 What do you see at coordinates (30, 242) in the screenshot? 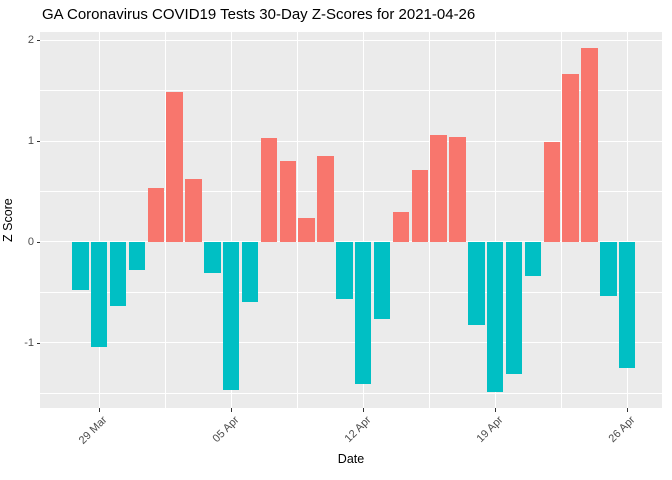
I see `y-tick-label: 0` at bounding box center [30, 242].